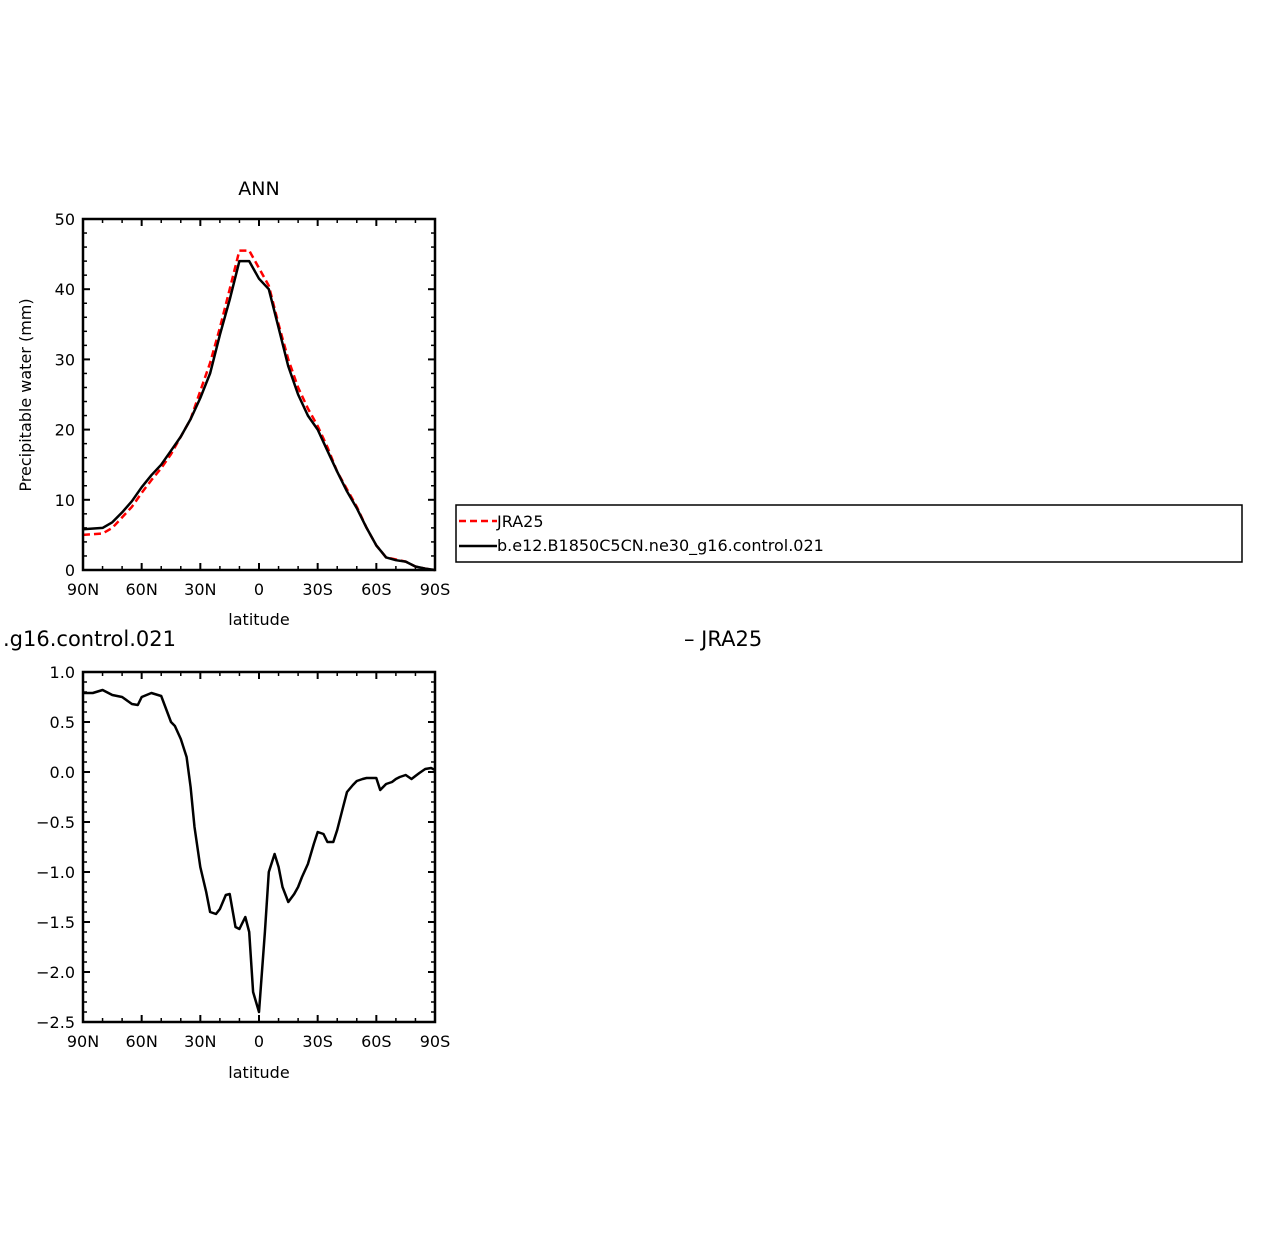  What do you see at coordinates (55, 822) in the screenshot?
I see `bottom-y-tick-label: −0.5` at bounding box center [55, 822].